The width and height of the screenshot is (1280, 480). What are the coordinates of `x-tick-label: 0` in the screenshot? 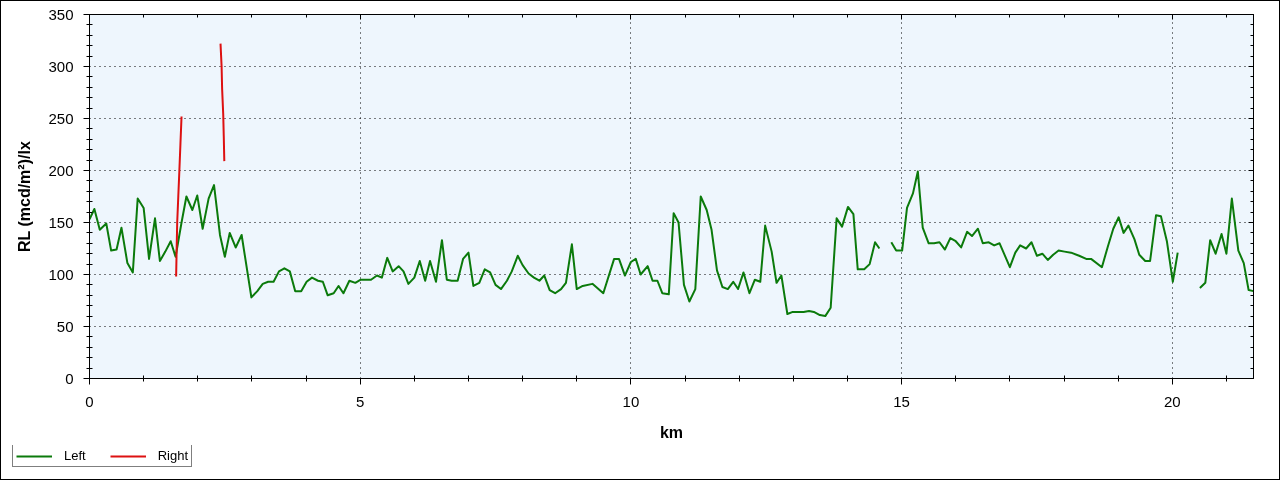 It's located at (89, 401).